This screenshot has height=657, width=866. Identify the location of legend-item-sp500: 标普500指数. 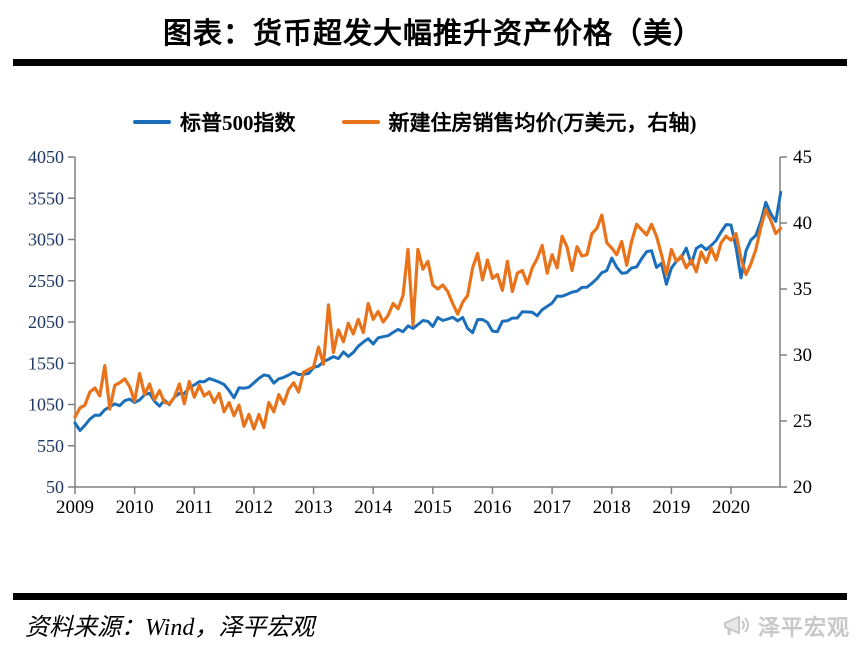
(214, 122).